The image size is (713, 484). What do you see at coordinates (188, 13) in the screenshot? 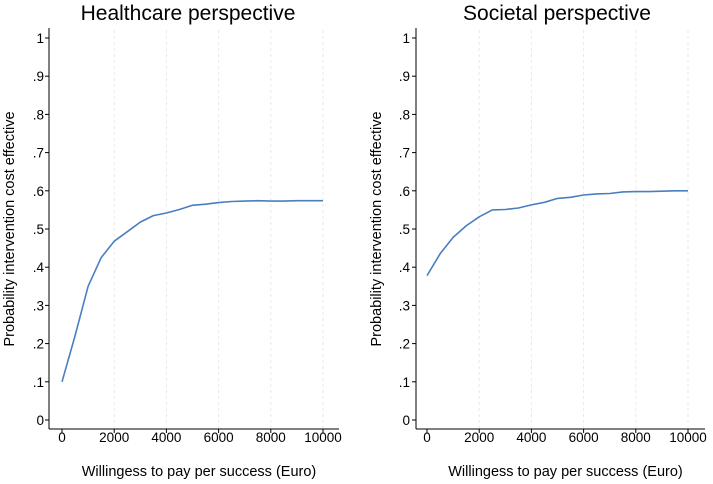
I see `chart-title: Healthcare perspective` at bounding box center [188, 13].